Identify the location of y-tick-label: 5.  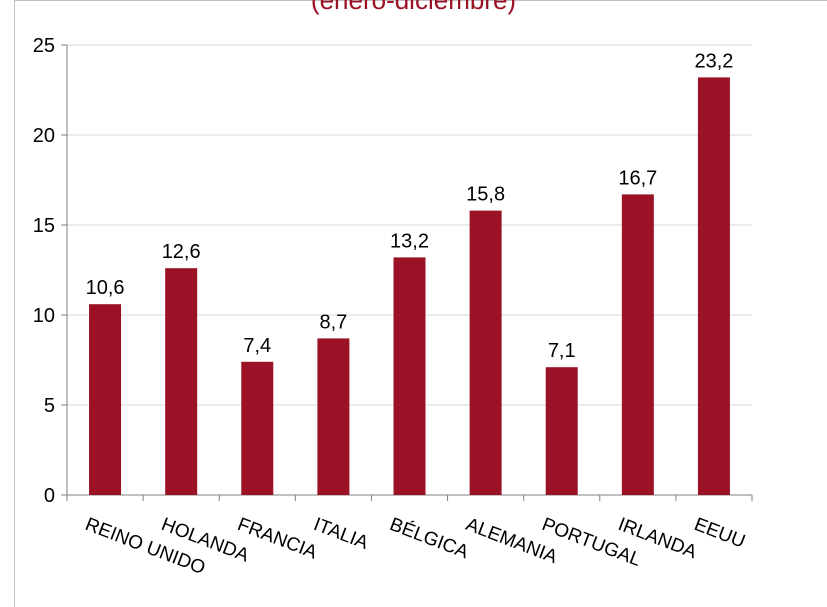
(49, 406).